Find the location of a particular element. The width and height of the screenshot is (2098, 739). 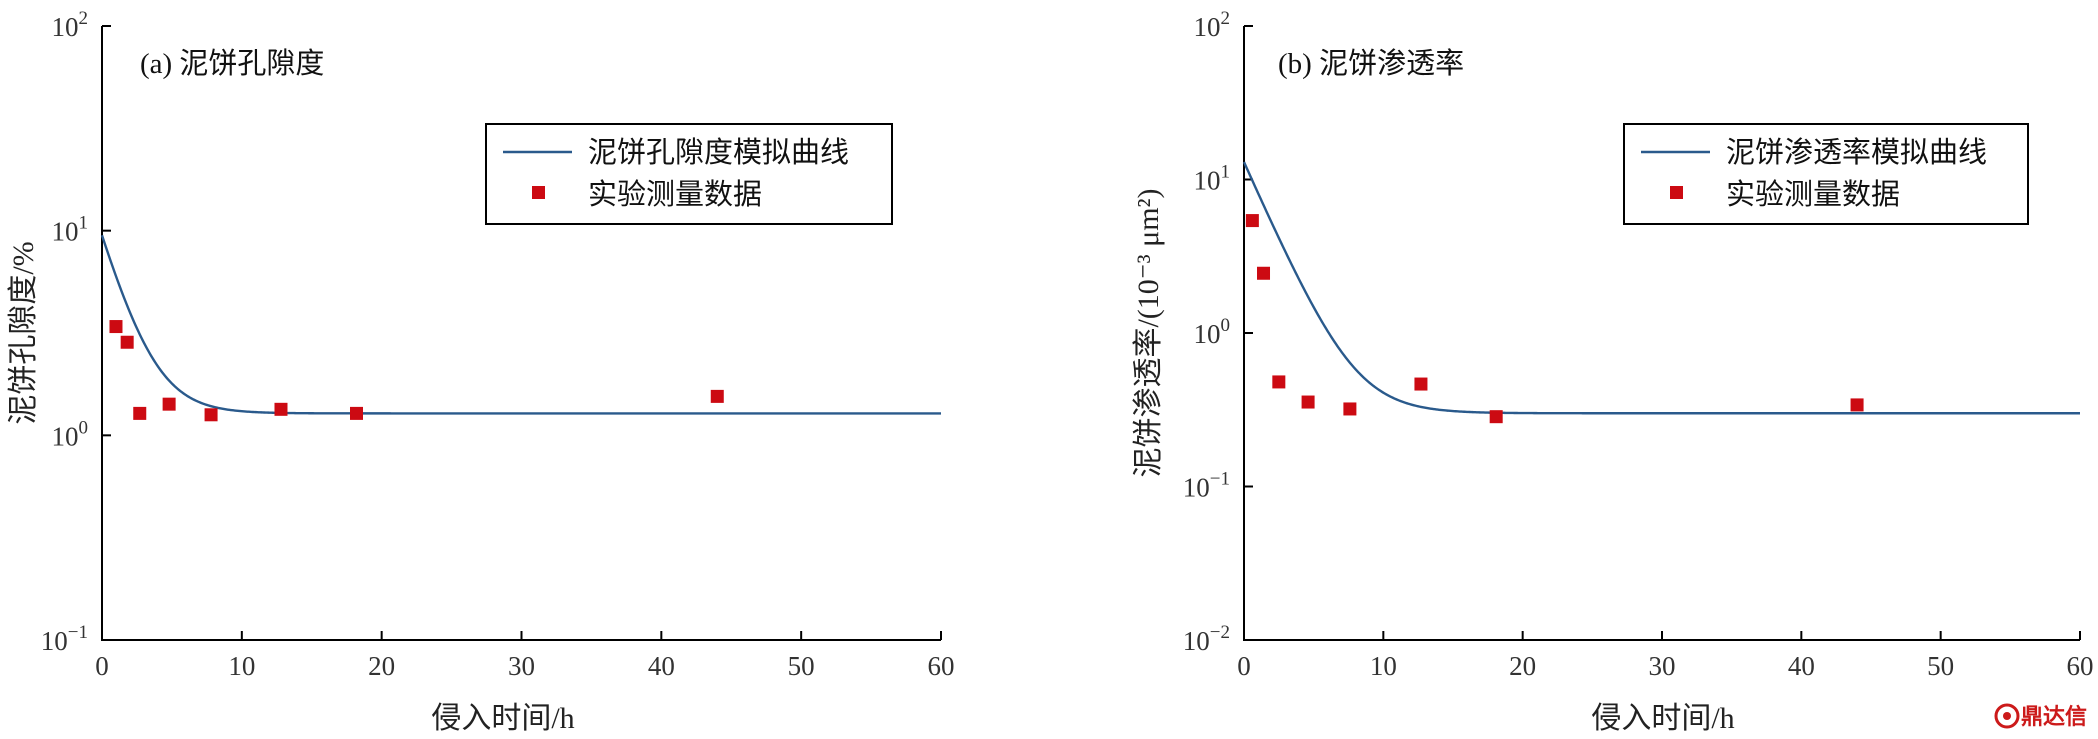

panel-b-x-tick-label: 40 is located at coordinates (1801, 666).